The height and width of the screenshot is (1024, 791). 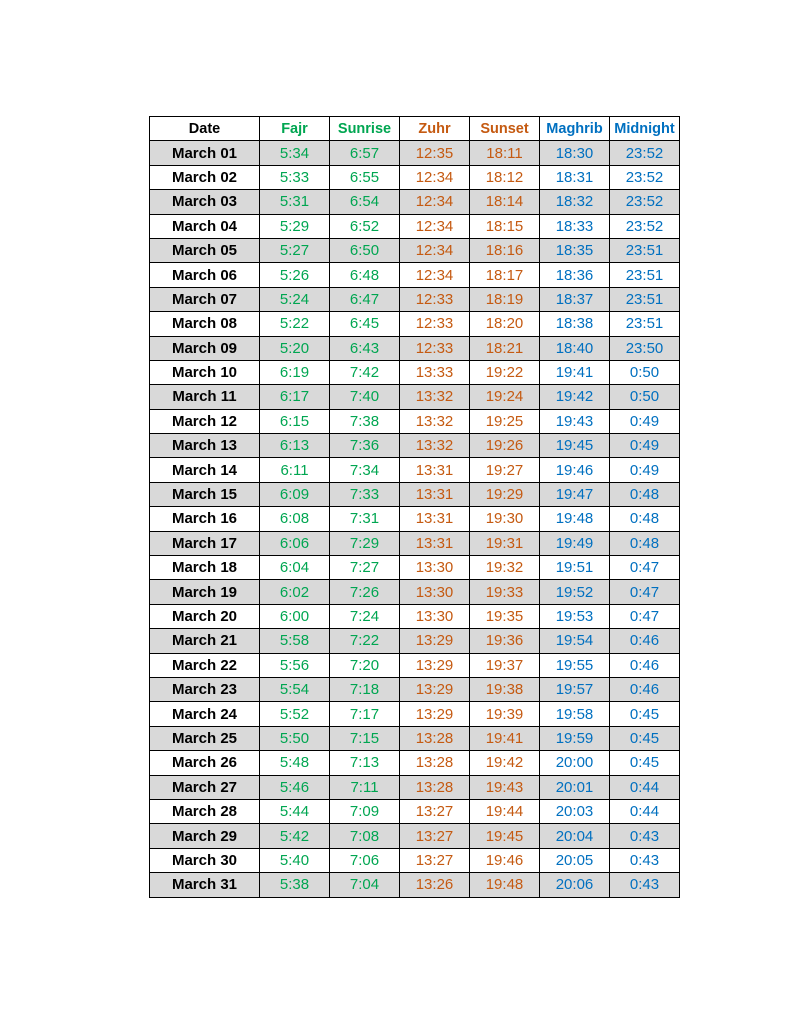 What do you see at coordinates (414, 153) in the screenshot?
I see `table-row: March 01 5:34 6:57 12:35 18:11 18:30 23:52` at bounding box center [414, 153].